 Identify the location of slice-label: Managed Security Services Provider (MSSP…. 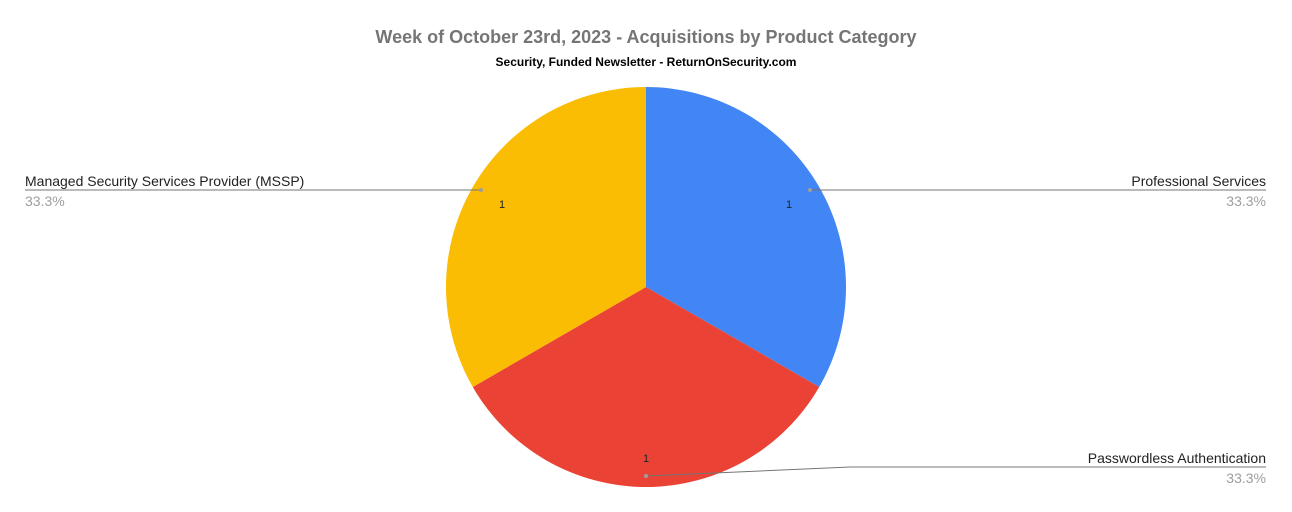
(164, 181).